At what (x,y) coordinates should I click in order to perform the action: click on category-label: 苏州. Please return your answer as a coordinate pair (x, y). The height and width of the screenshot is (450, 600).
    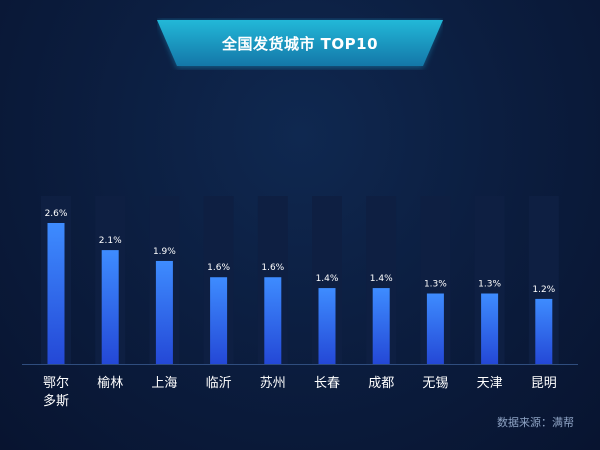
    Looking at the image, I should click on (273, 383).